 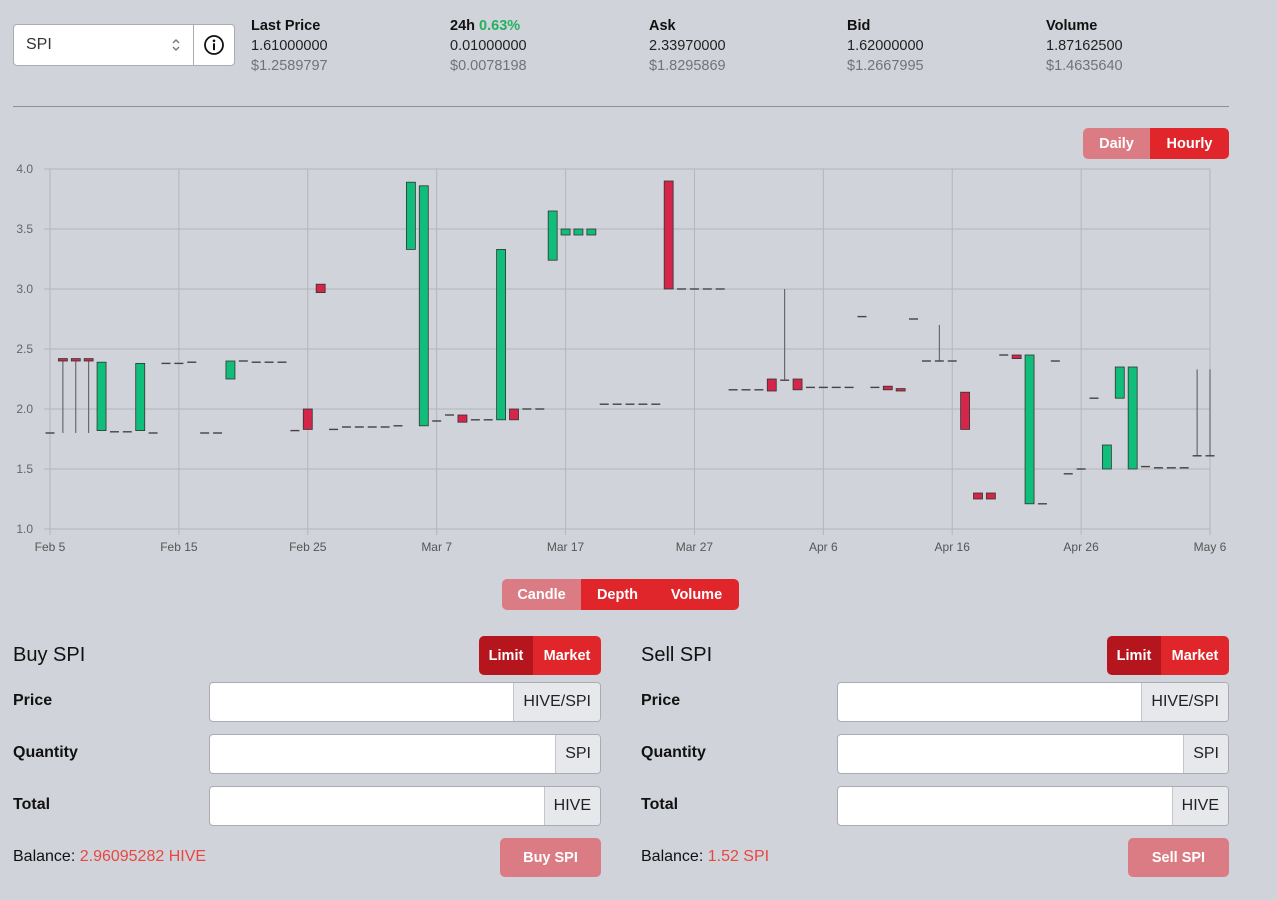 I want to click on stat-value: 2.33970000, so click(x=687, y=46).